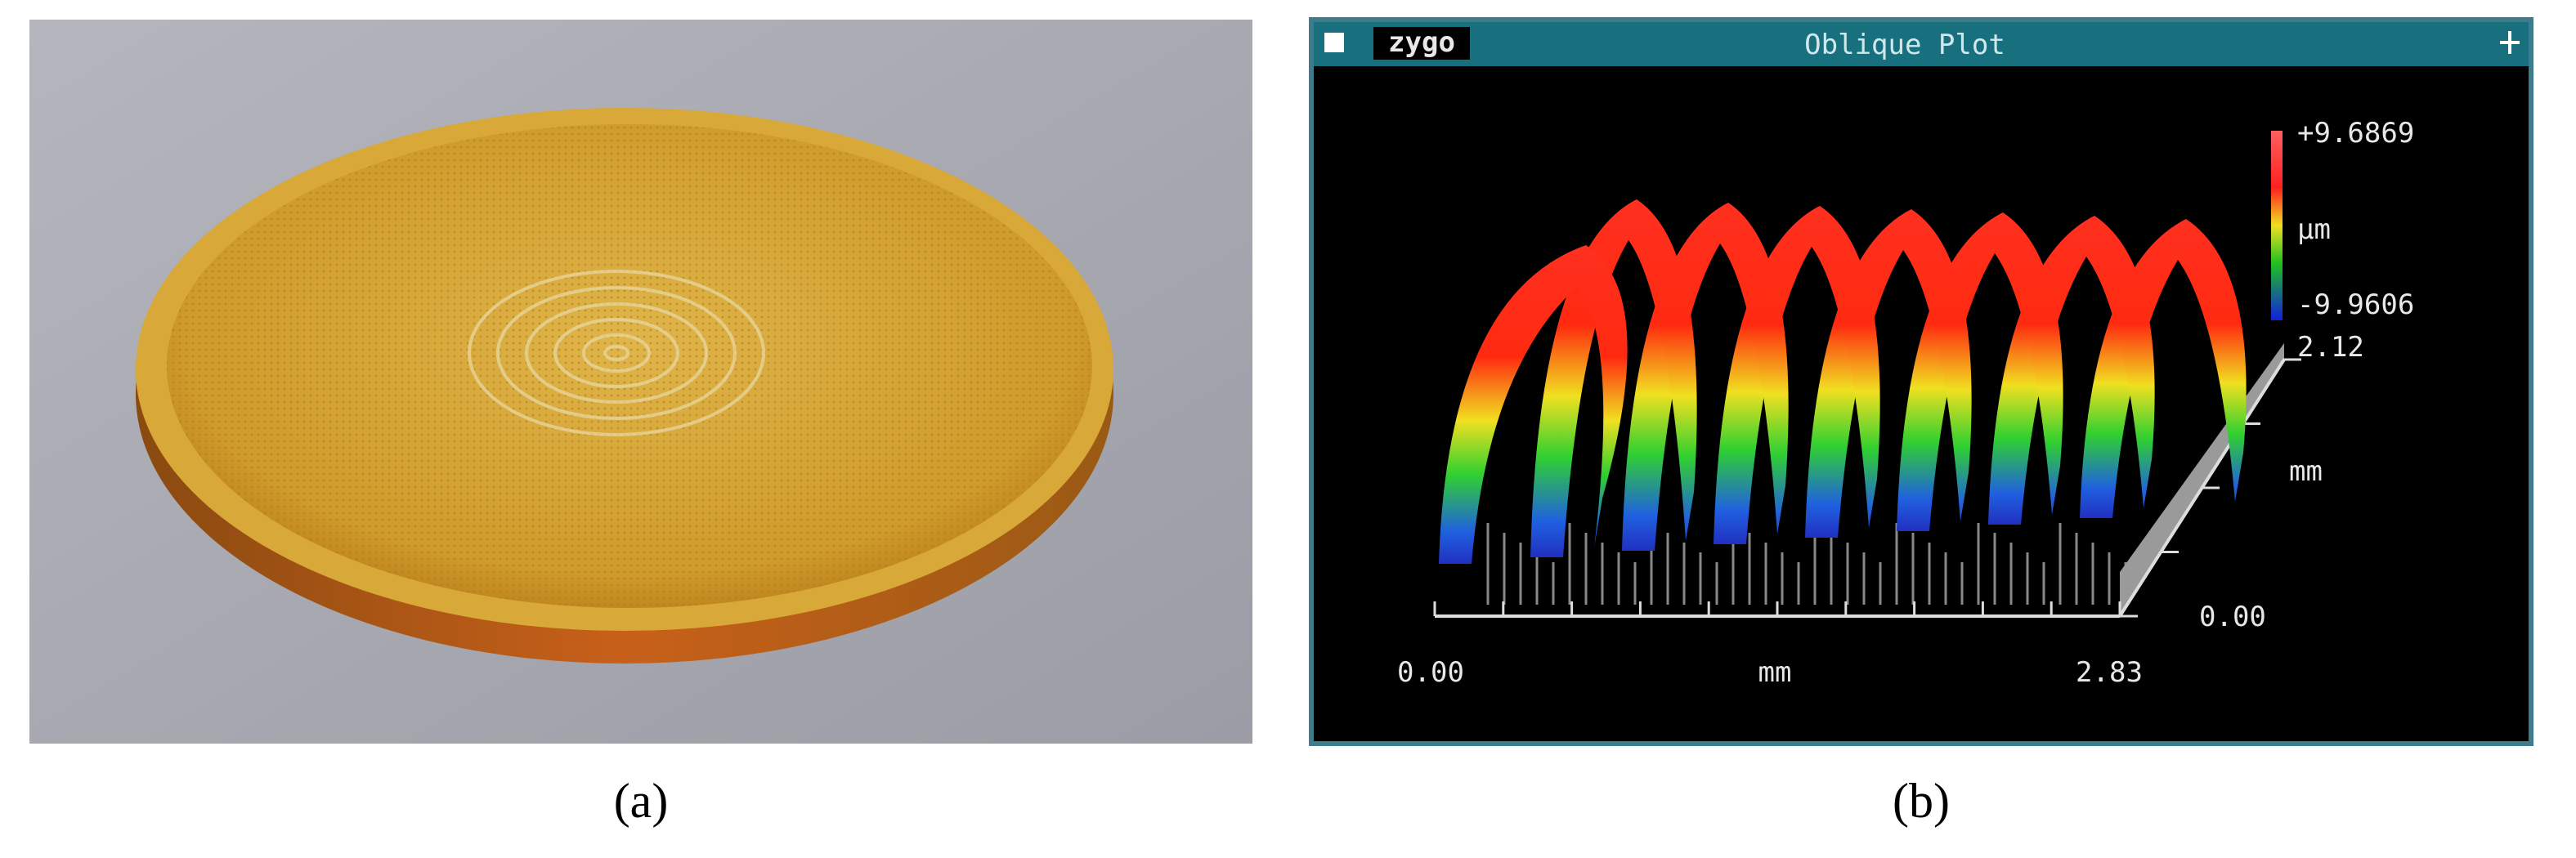  I want to click on title-bar, so click(1921, 44).